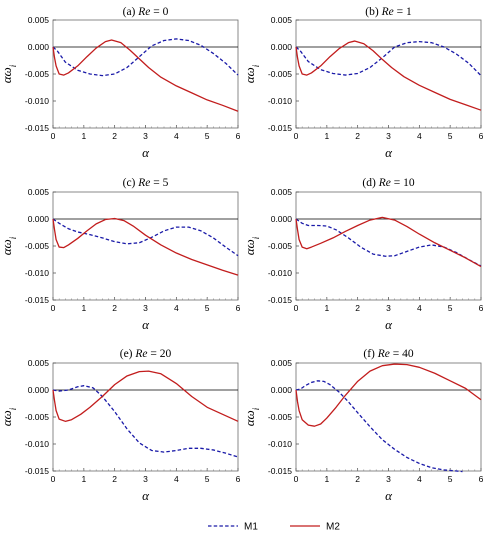 The width and height of the screenshot is (488, 541). I want to click on title-prefix: (f), so click(370, 354).